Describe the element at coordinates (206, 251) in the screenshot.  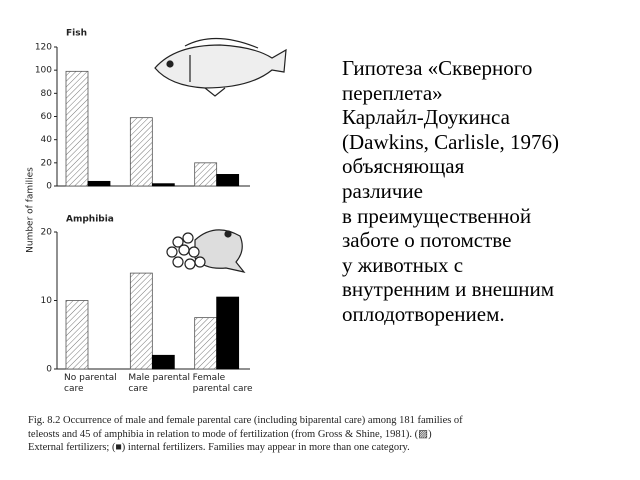
I see `frog-illustration` at that location.